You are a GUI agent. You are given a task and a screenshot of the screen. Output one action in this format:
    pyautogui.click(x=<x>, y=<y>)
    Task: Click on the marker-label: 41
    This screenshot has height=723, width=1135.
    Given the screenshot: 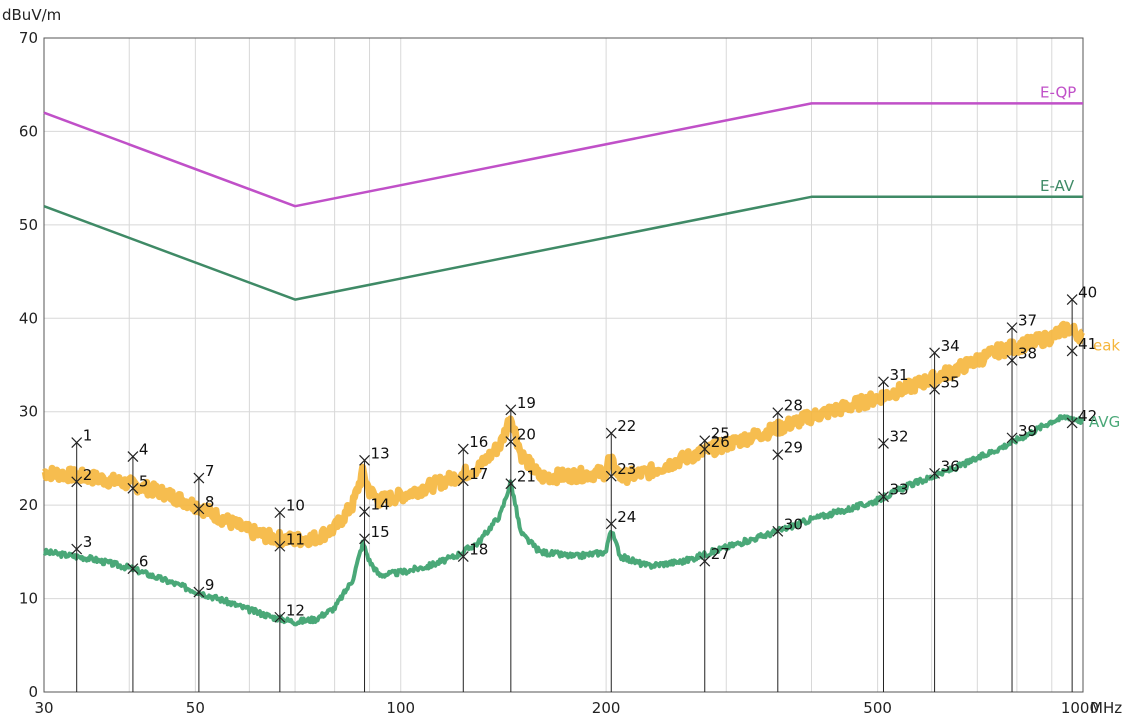 What is the action you would take?
    pyautogui.click(x=1087, y=344)
    